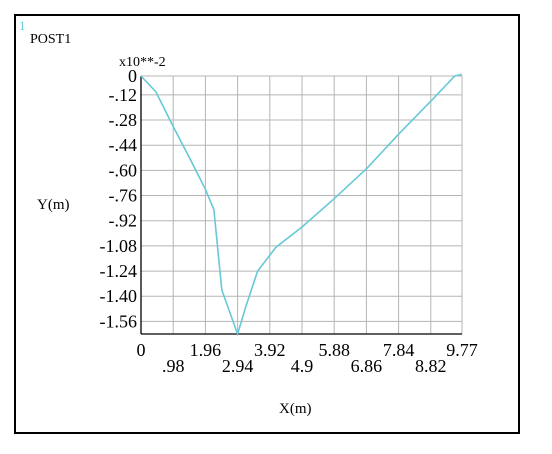 The image size is (552, 454). Describe the element at coordinates (53, 205) in the screenshot. I see `y-axis-label: Y(m)` at that location.